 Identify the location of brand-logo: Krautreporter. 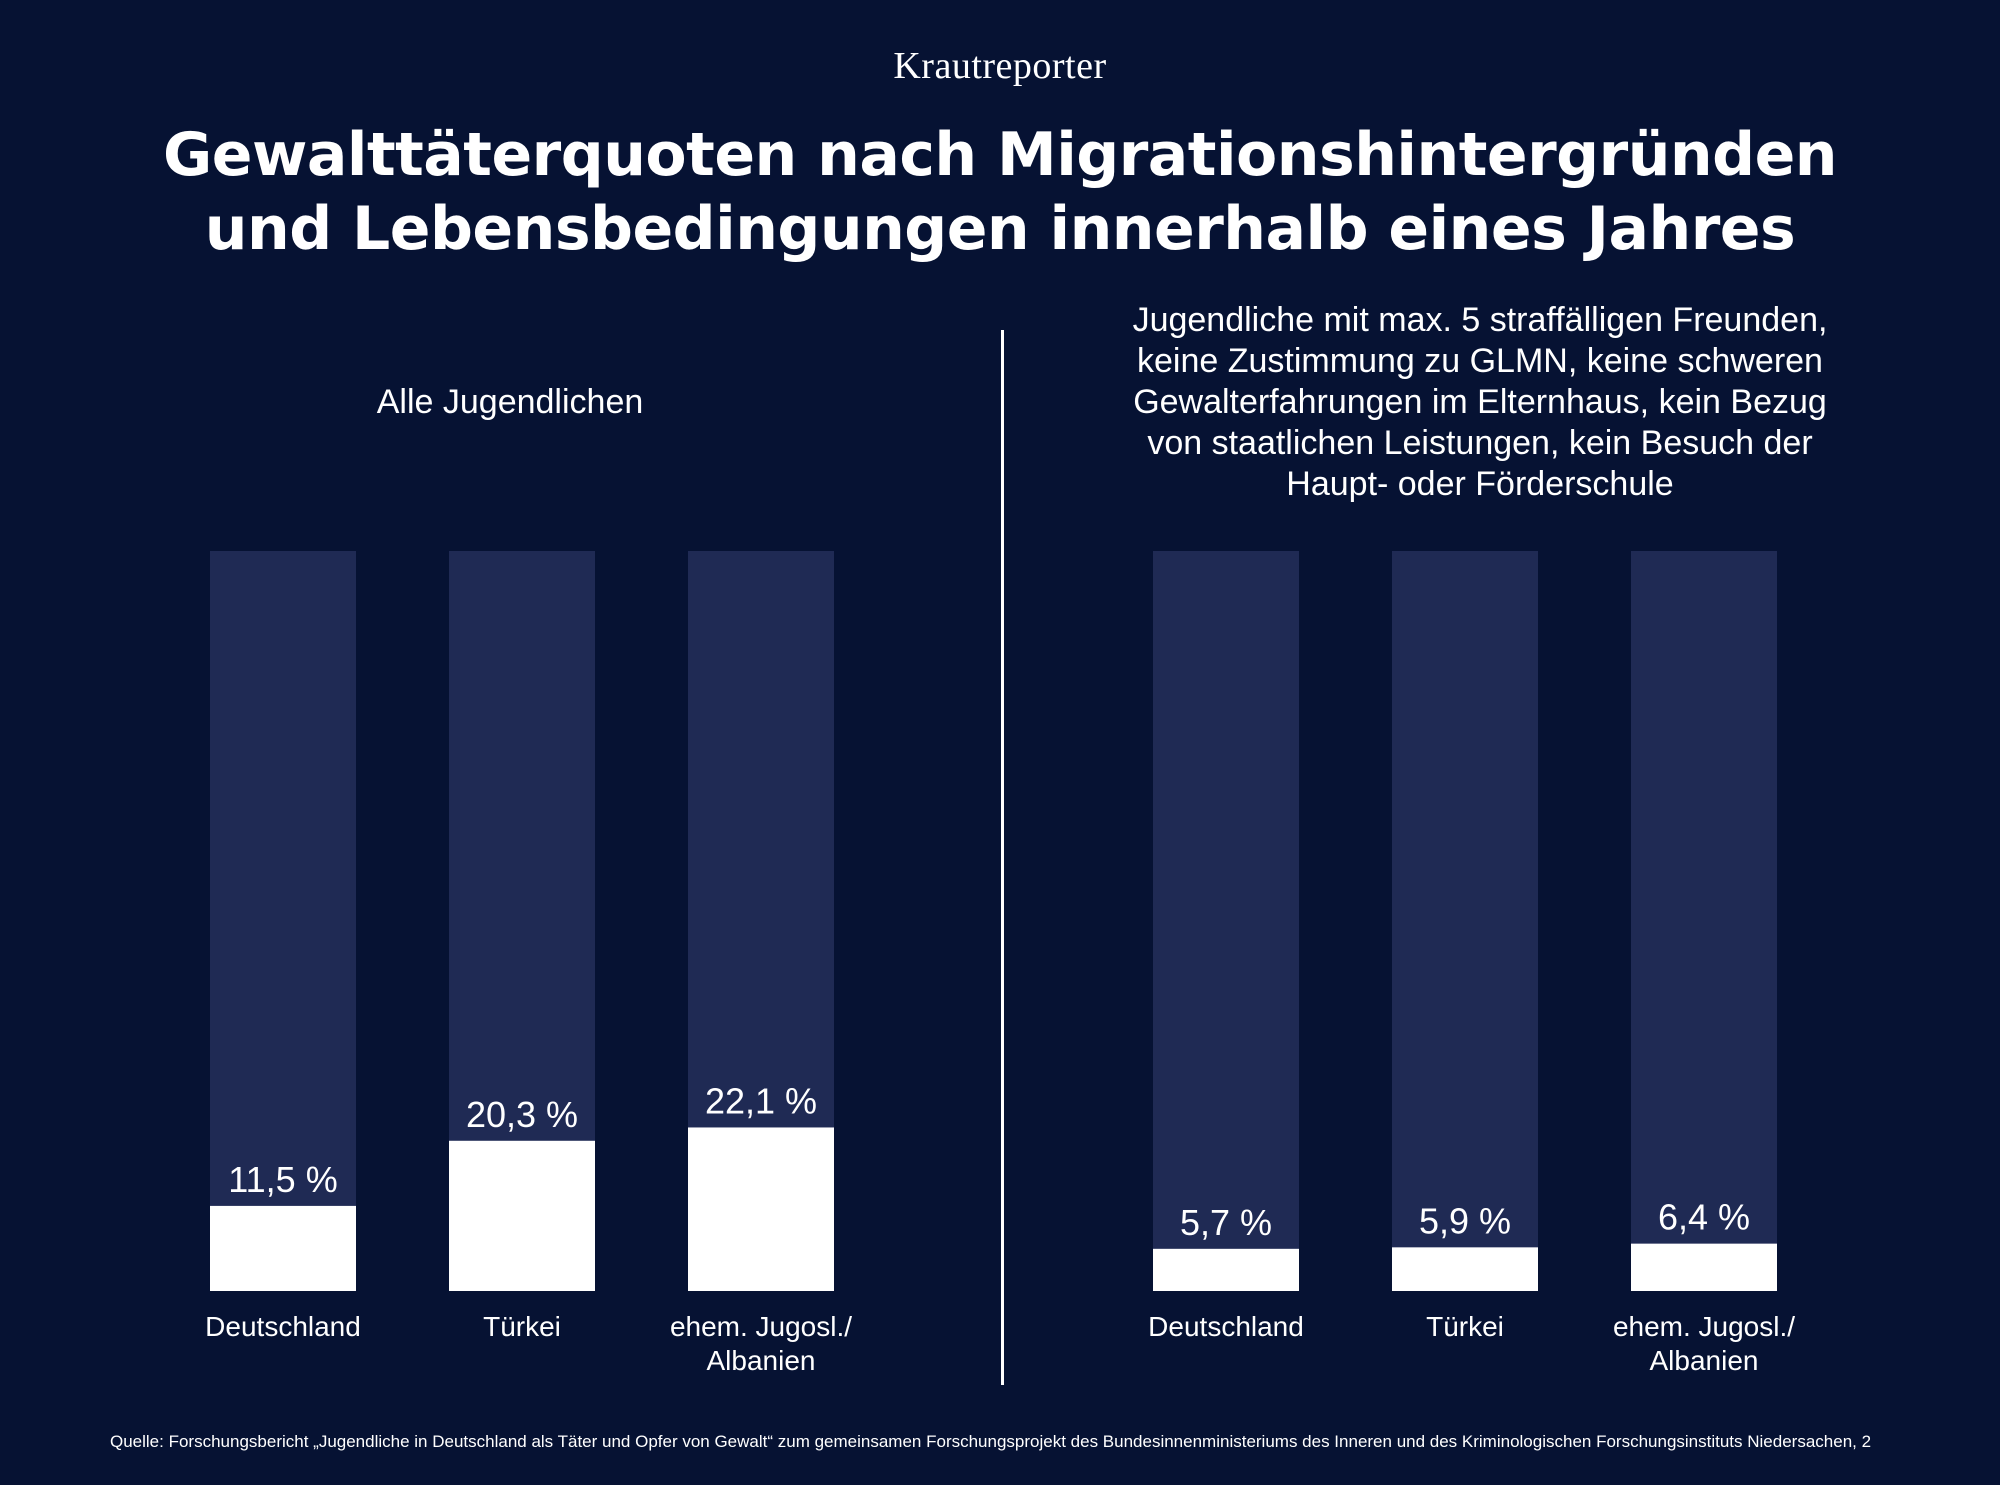
(1000, 66).